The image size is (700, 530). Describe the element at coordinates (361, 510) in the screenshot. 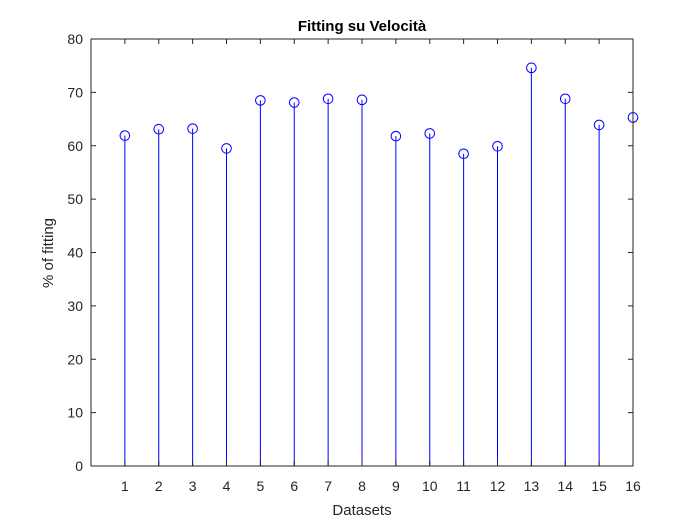

I see `x-axis-label: Datasets` at that location.